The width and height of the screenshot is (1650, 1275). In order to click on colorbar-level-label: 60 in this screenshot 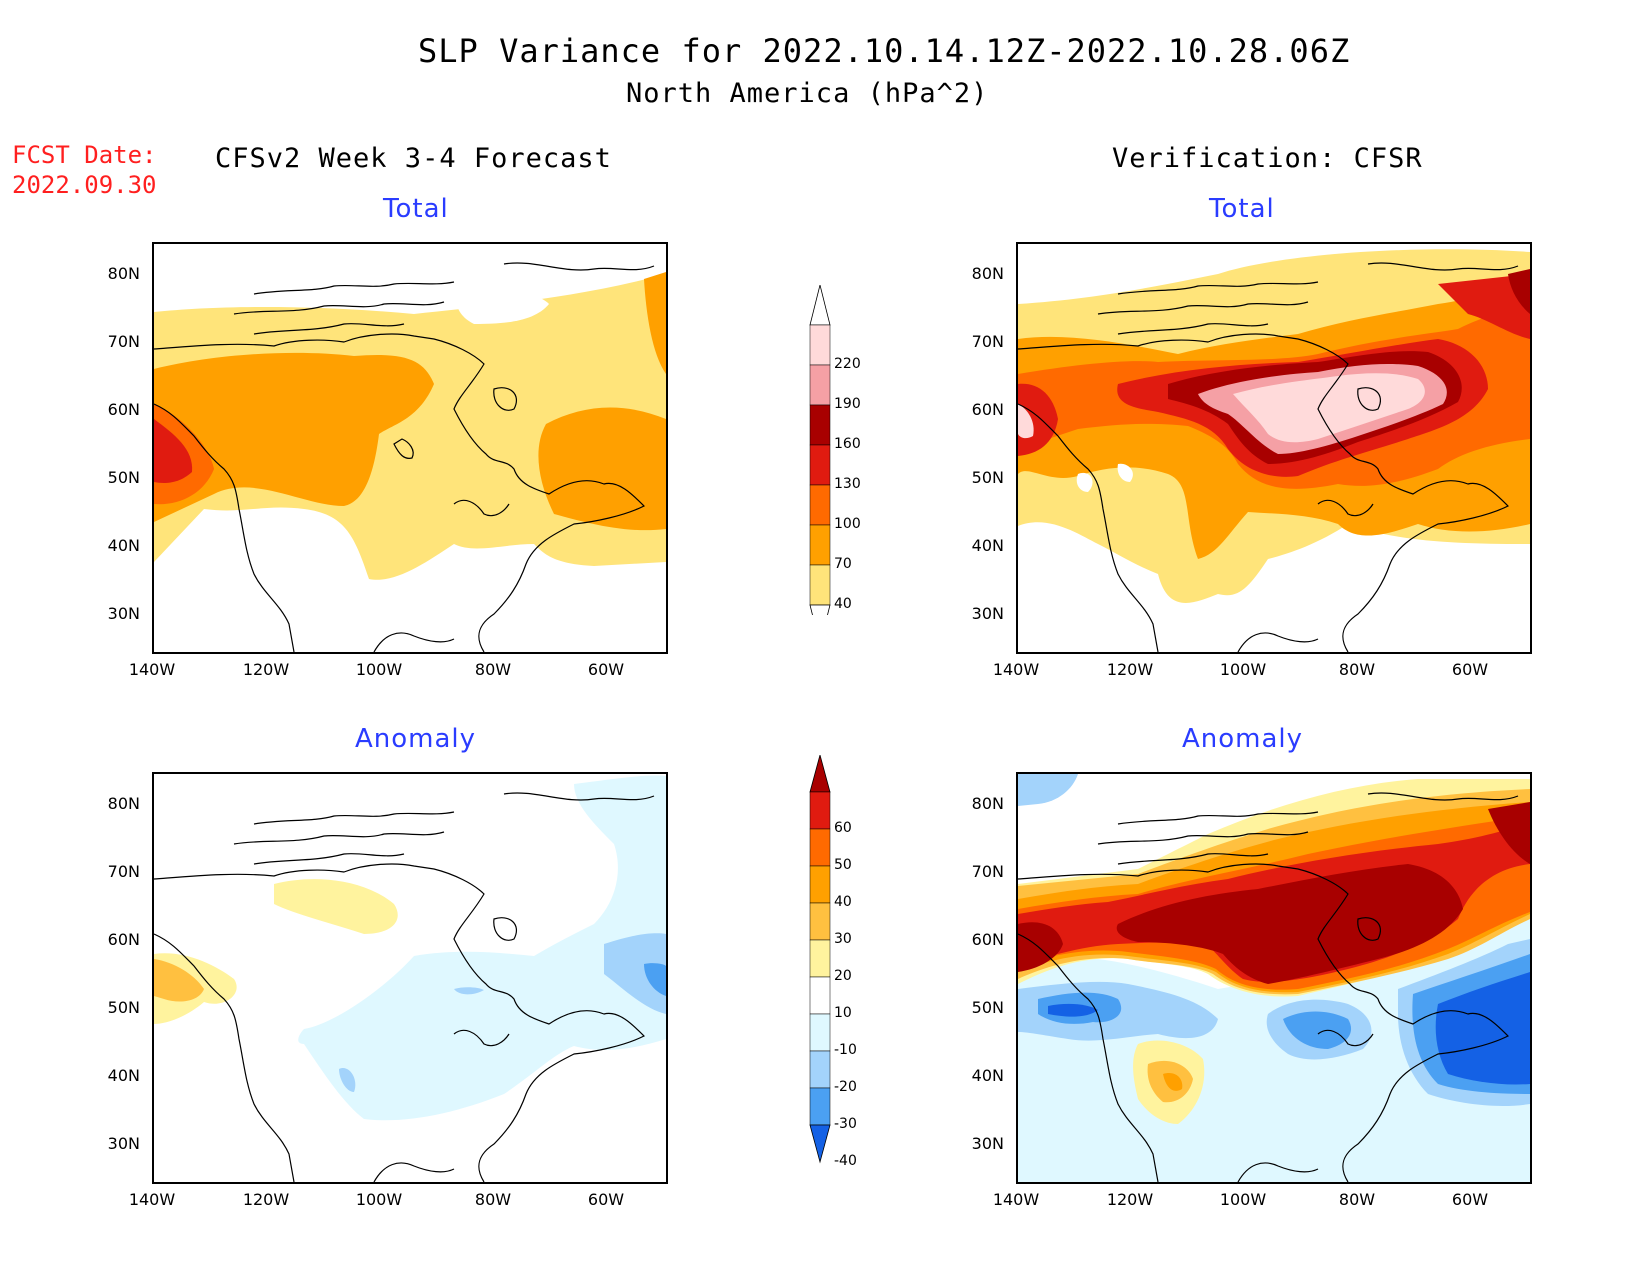, I will do `click(843, 828)`.